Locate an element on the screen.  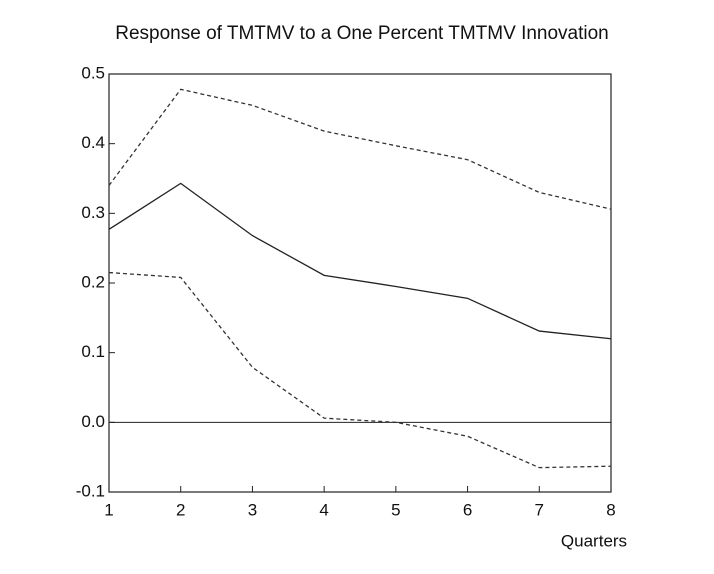
x-tick-label: 6 is located at coordinates (467, 509).